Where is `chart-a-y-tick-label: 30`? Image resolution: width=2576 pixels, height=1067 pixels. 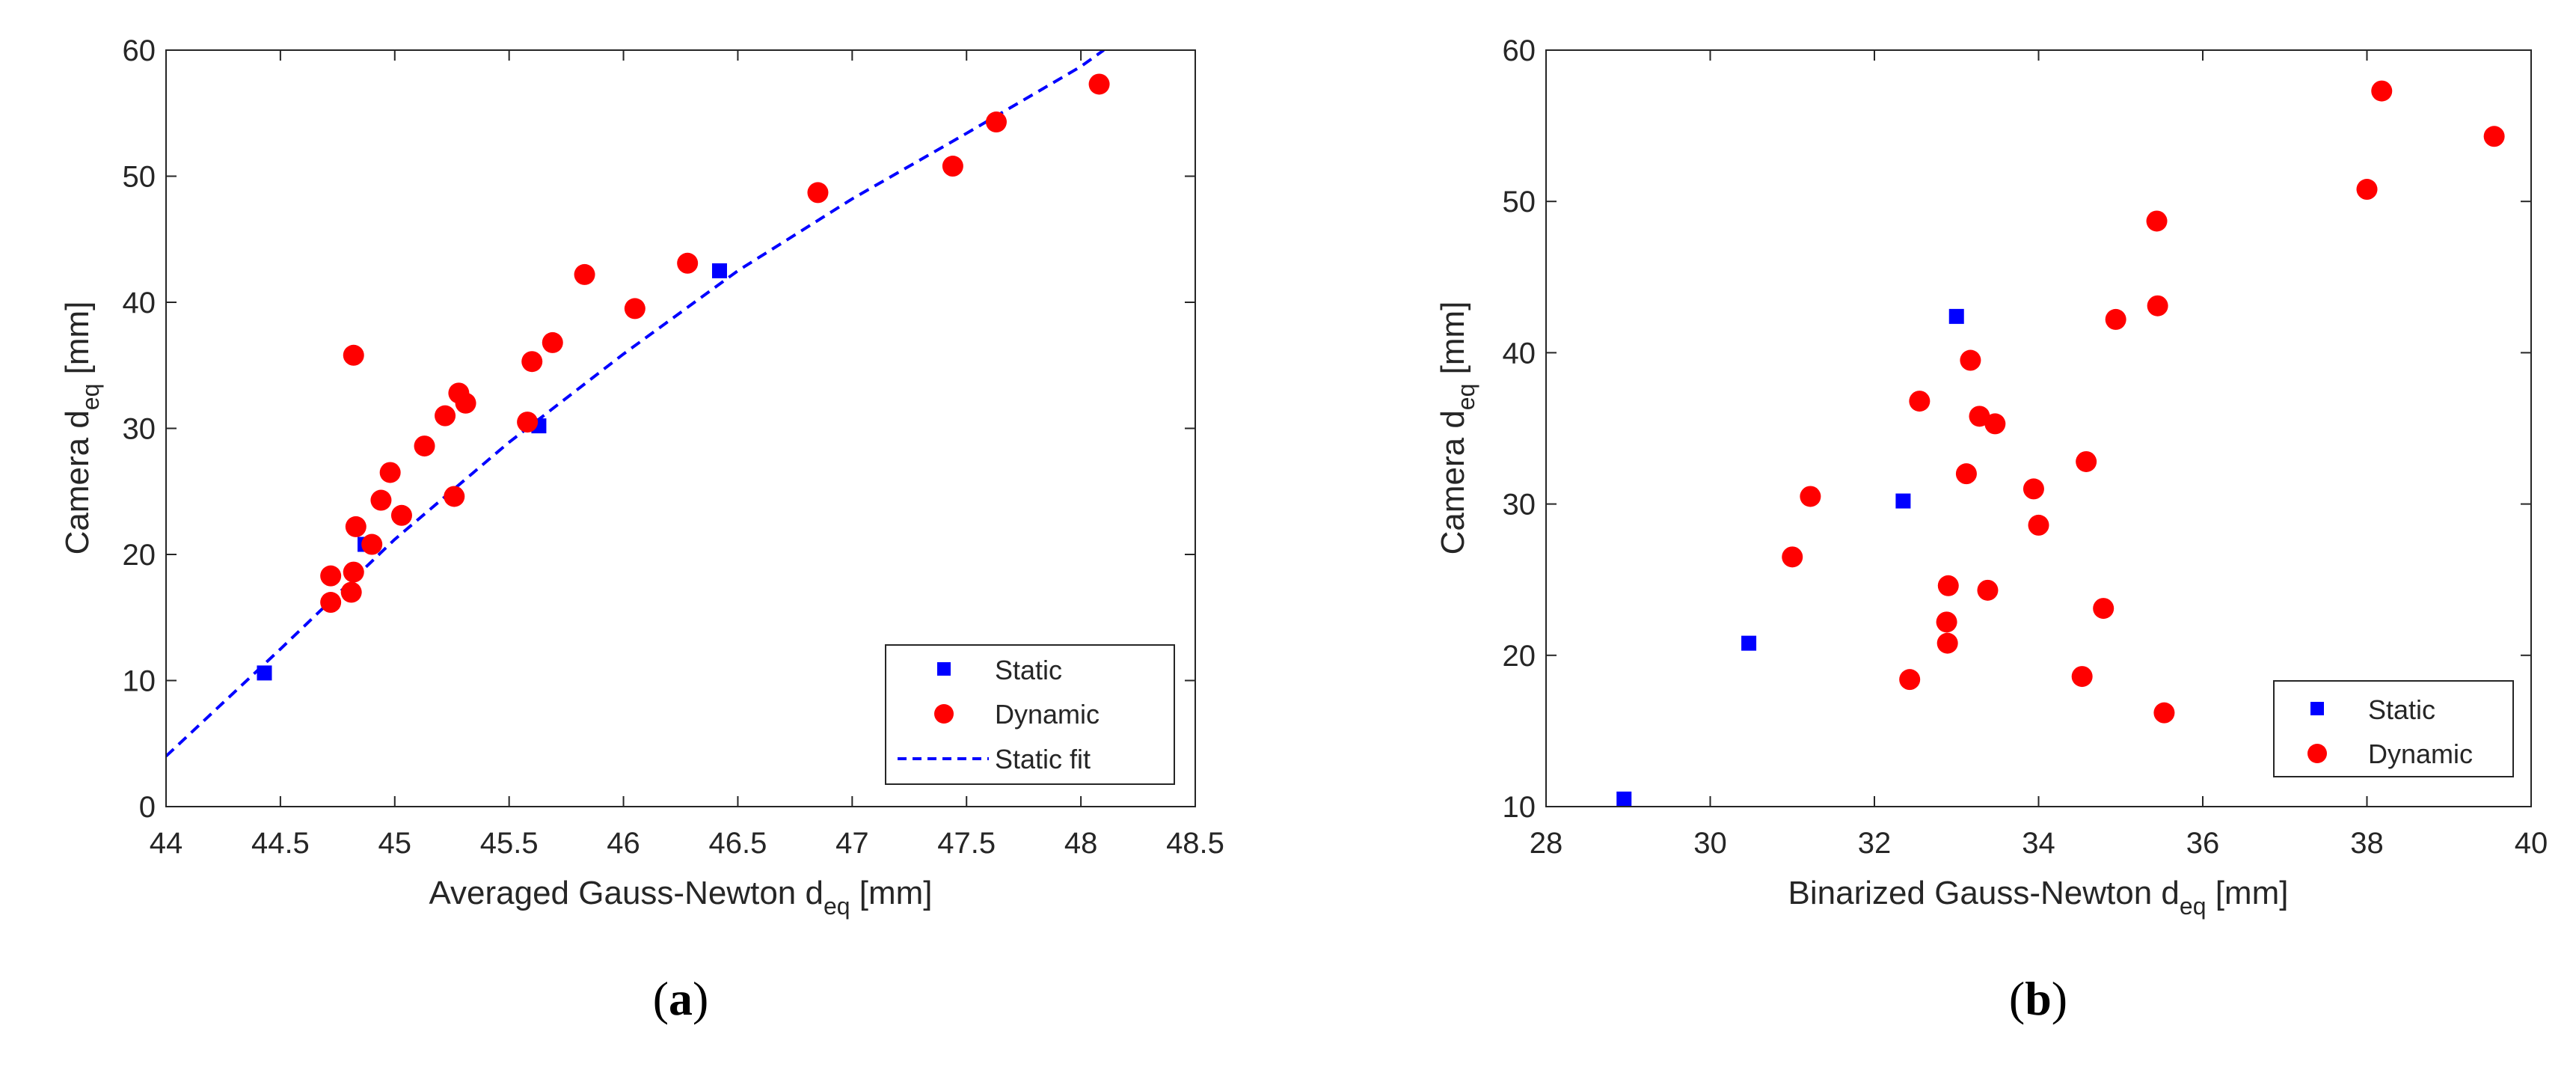 chart-a-y-tick-label: 30 is located at coordinates (139, 429).